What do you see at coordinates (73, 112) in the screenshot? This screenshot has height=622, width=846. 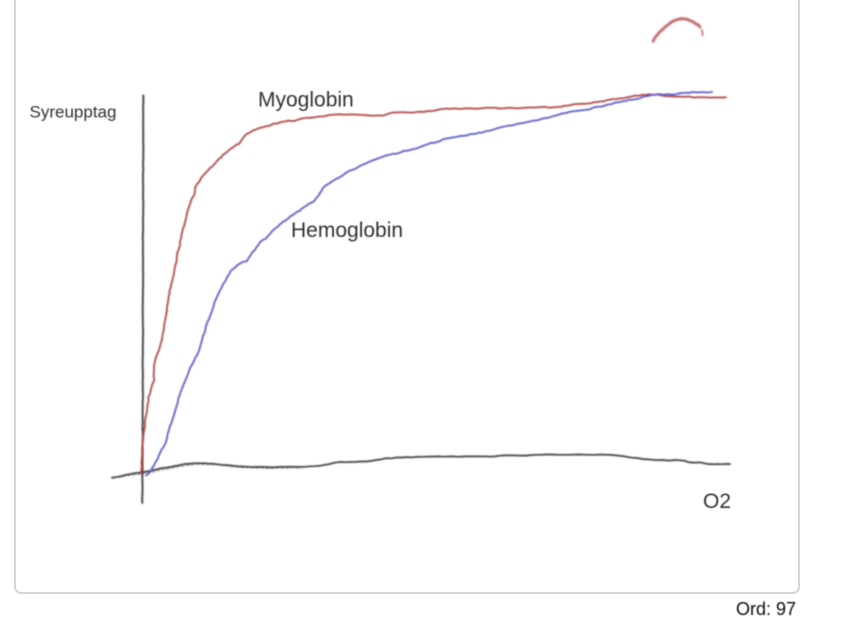 I see `svg-text: Syreupptag` at bounding box center [73, 112].